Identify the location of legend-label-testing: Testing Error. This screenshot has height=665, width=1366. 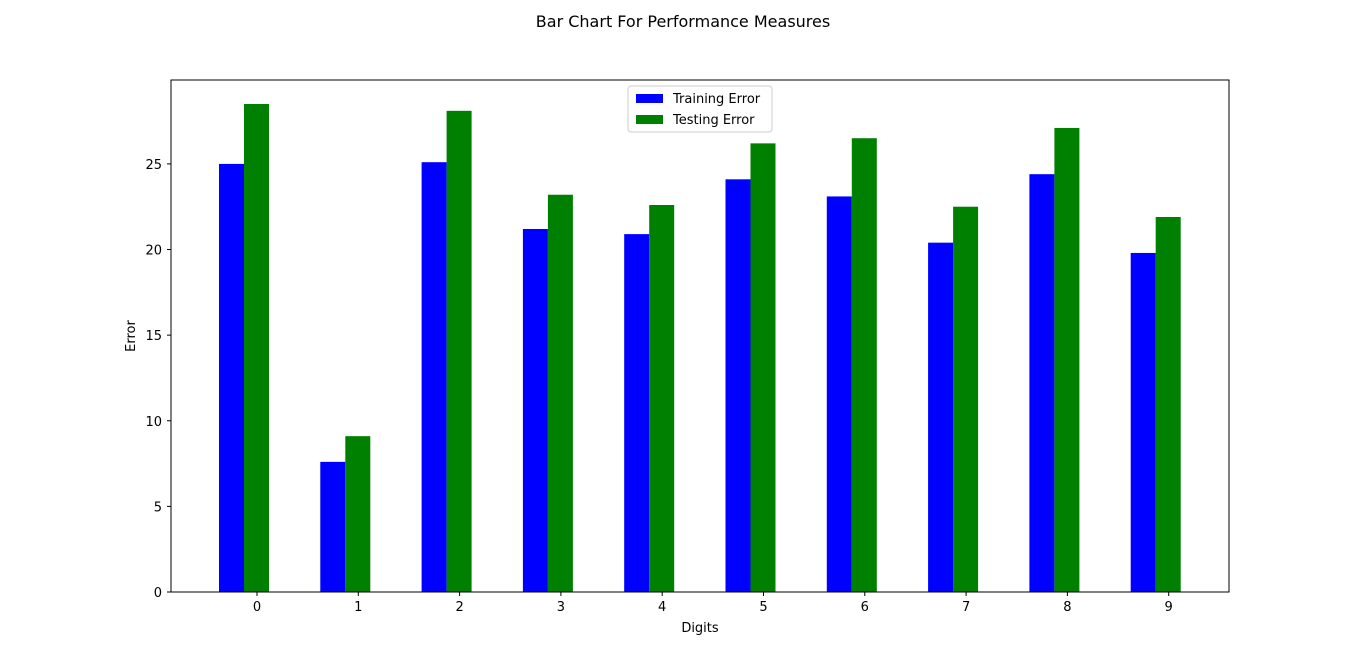
(713, 120).